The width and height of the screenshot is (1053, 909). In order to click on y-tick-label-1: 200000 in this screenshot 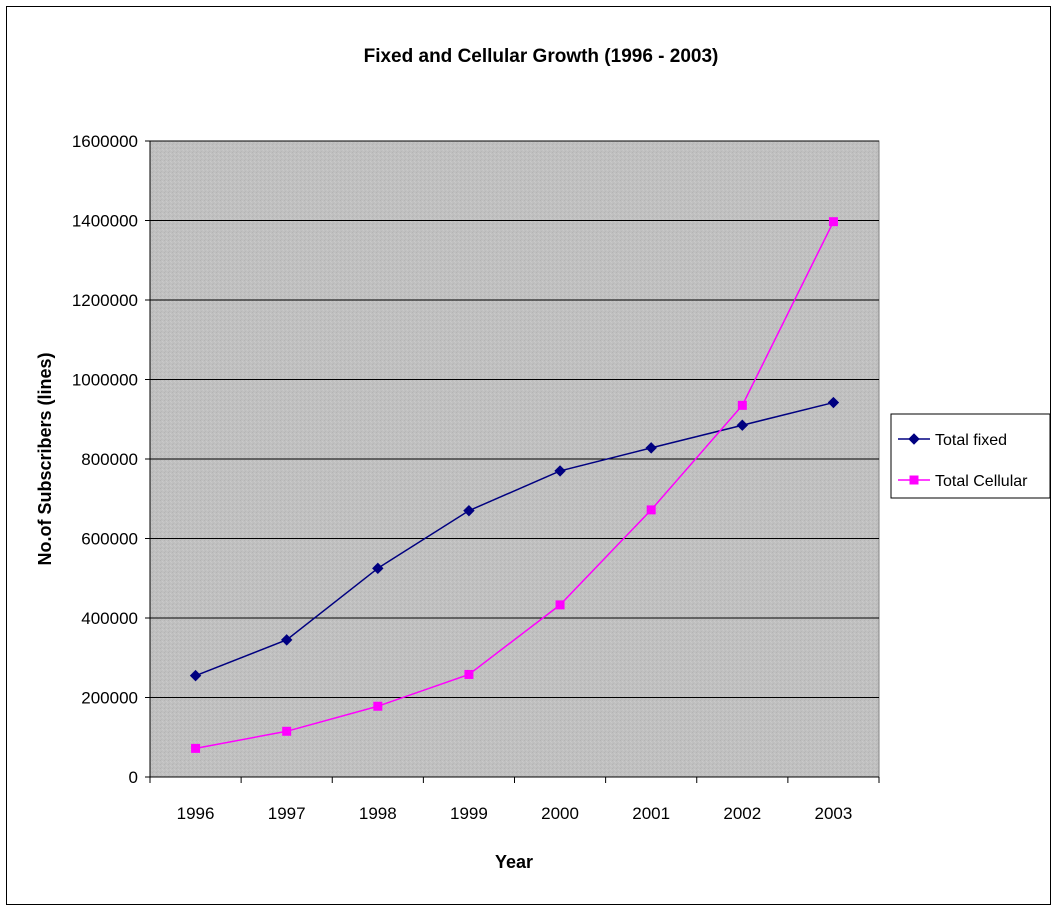, I will do `click(109, 698)`.